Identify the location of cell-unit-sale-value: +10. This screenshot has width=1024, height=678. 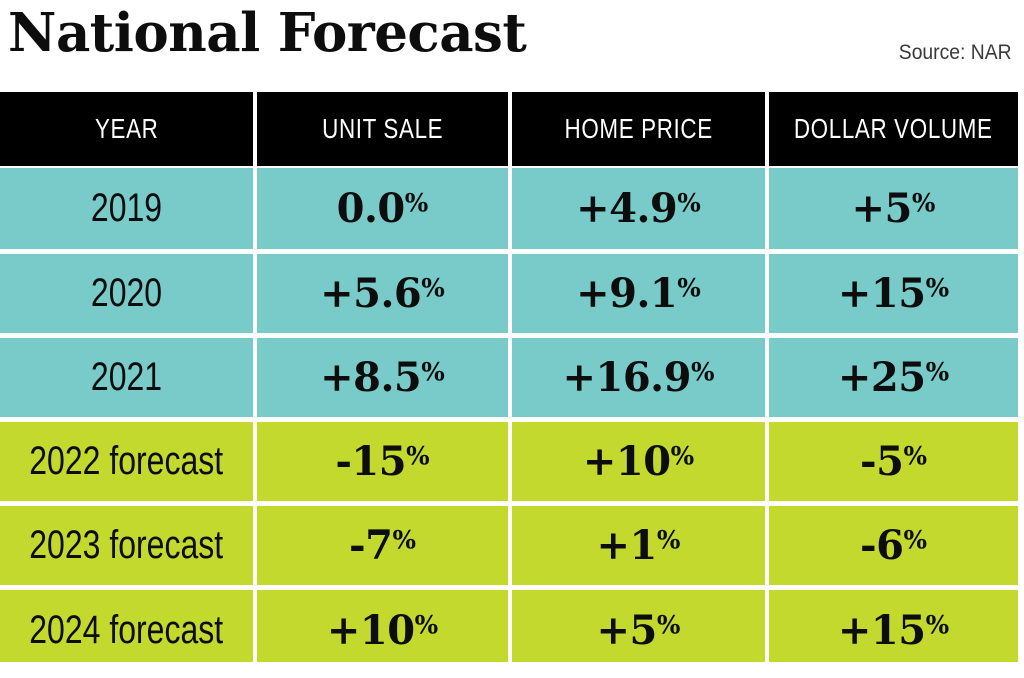
(370, 630).